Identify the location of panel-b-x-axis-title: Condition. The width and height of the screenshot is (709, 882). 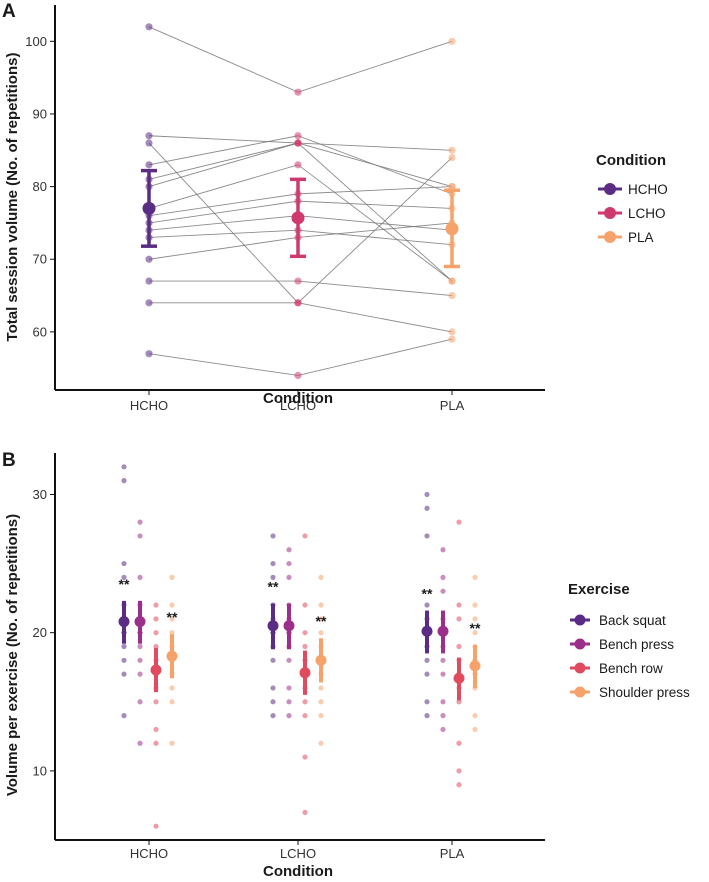
(298, 871).